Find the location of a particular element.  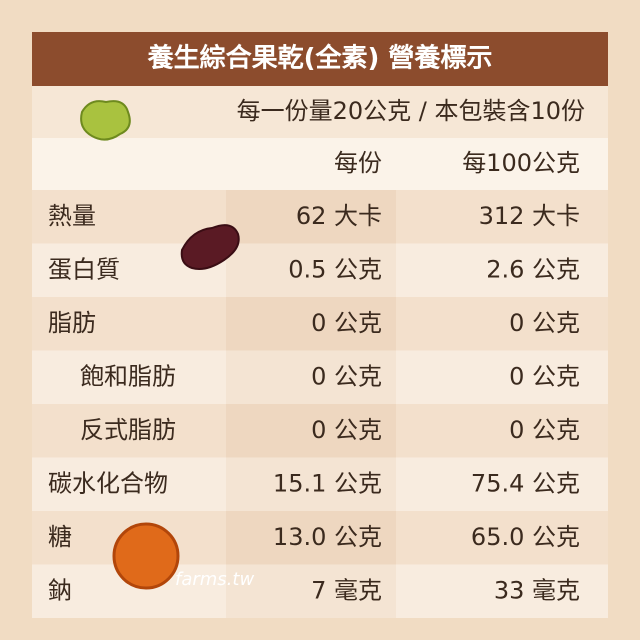

row-label: 糖 is located at coordinates (60, 537).